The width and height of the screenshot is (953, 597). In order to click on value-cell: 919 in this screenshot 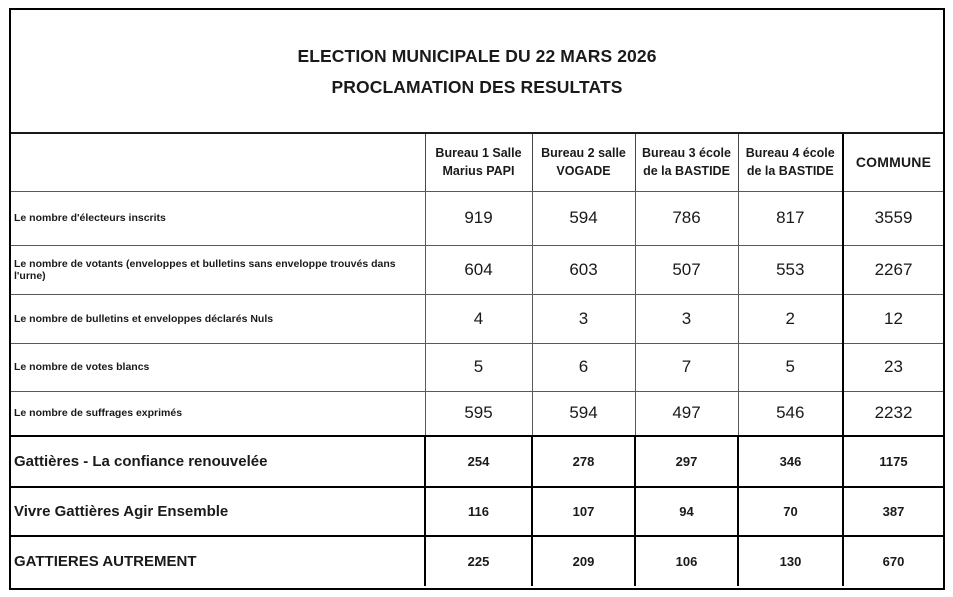, I will do `click(479, 218)`.